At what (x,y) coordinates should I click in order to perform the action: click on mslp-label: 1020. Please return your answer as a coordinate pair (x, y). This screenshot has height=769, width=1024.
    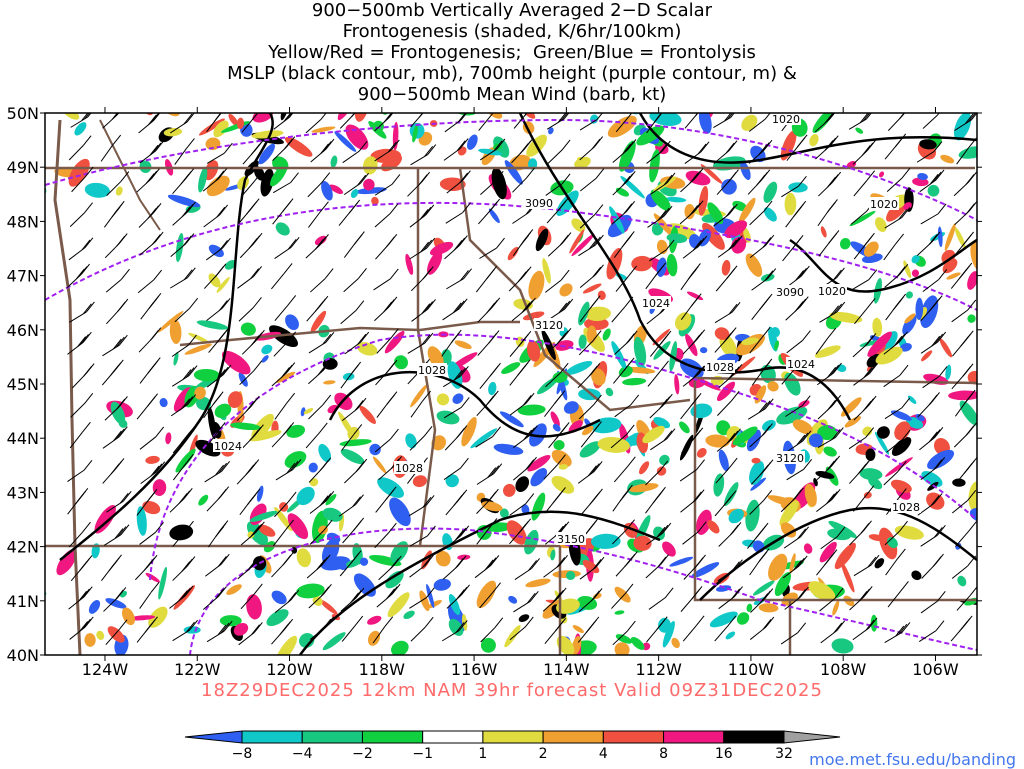
    Looking at the image, I should click on (884, 204).